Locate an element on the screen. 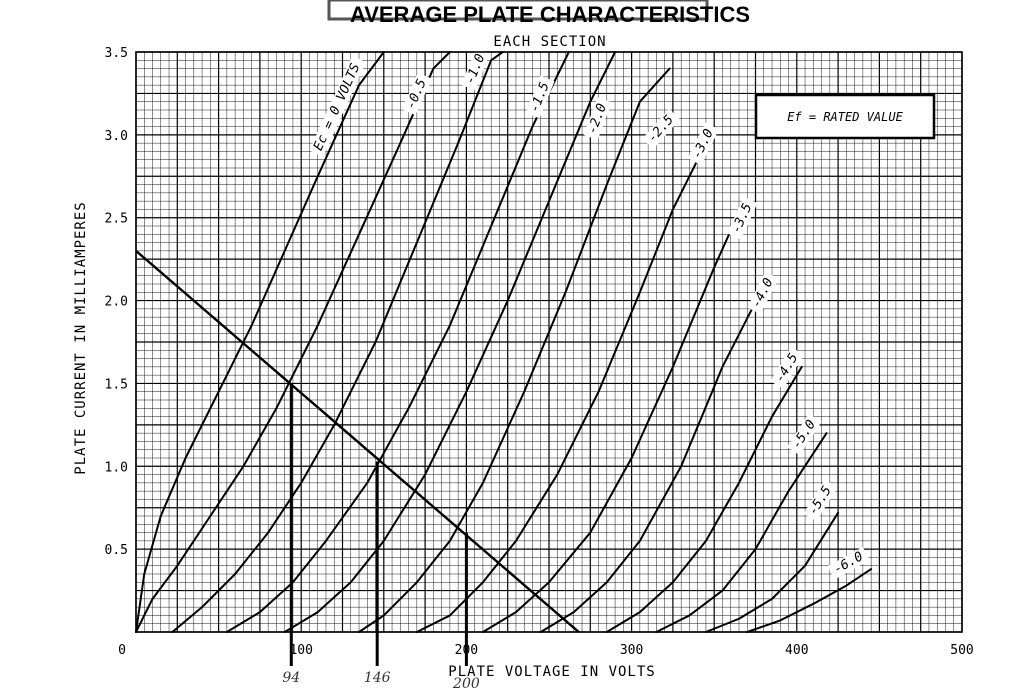 The width and height of the screenshot is (1021, 692). x-tick-label: 0 is located at coordinates (122, 650).